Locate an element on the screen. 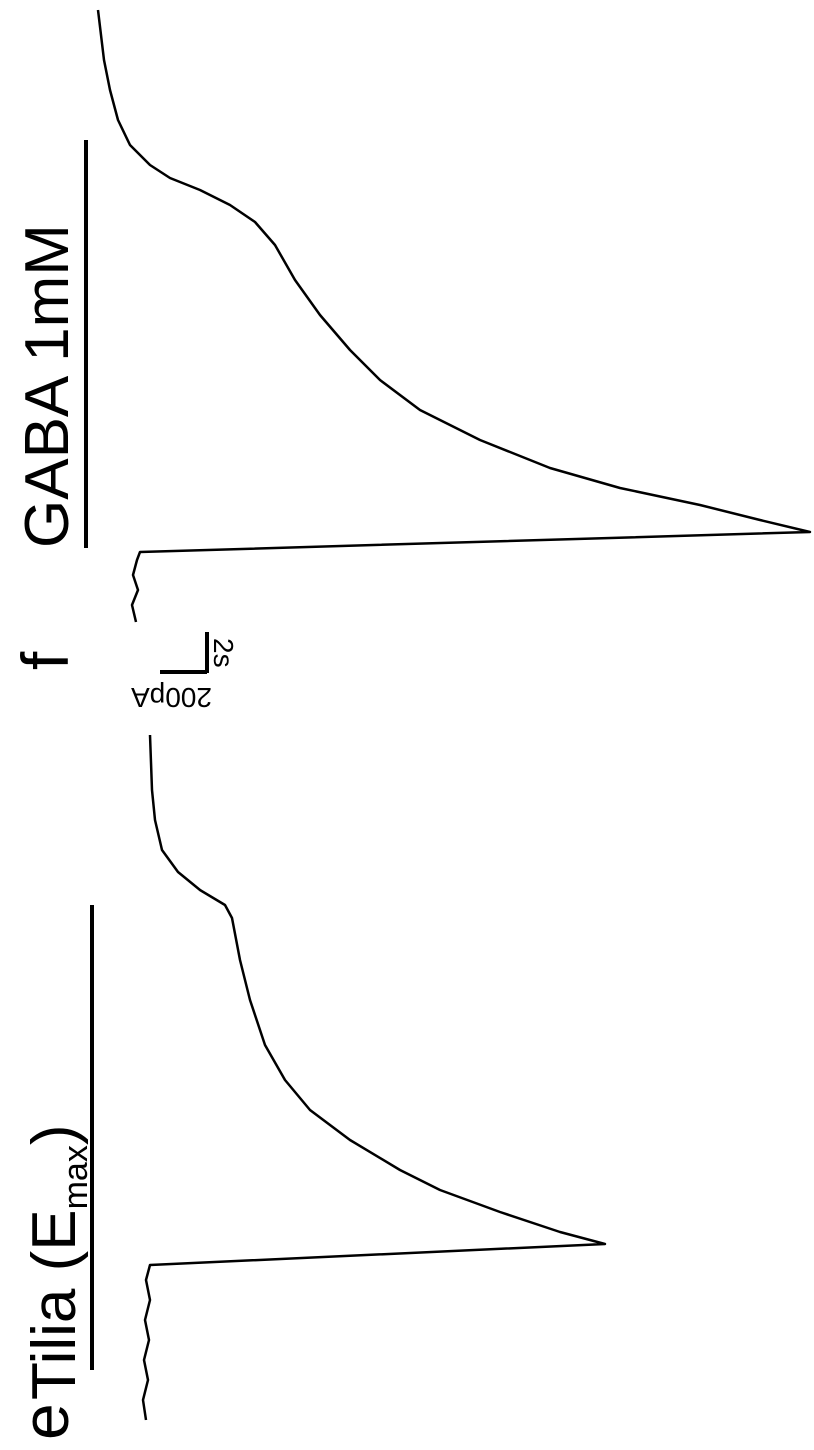 The height and width of the screenshot is (1450, 814). panel-label: e is located at coordinates (45, 1421).